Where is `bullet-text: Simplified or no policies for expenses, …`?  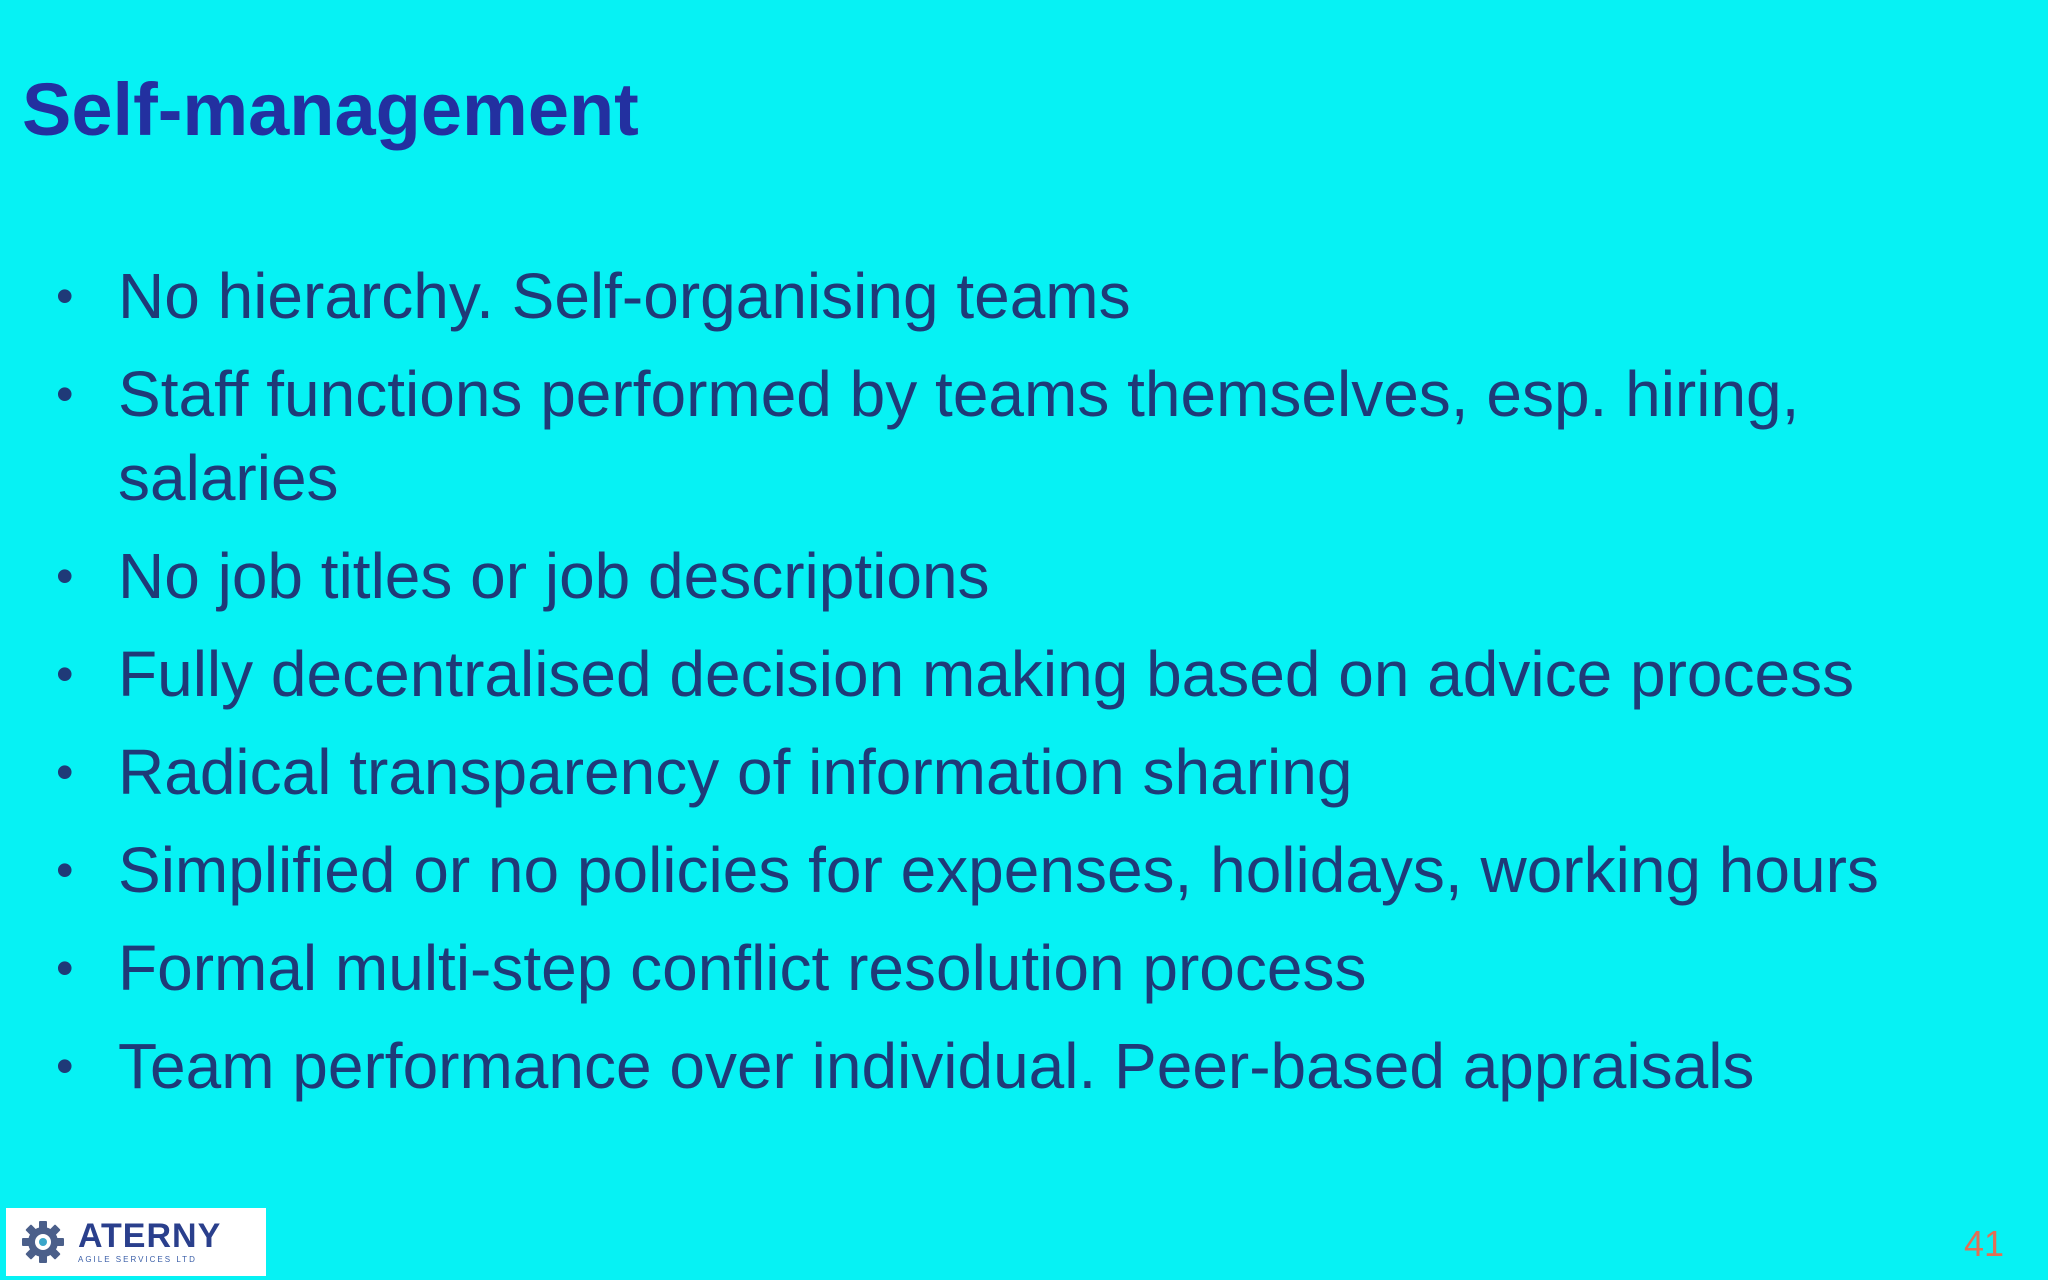 bullet-text: Simplified or no policies for expenses, … is located at coordinates (998, 870).